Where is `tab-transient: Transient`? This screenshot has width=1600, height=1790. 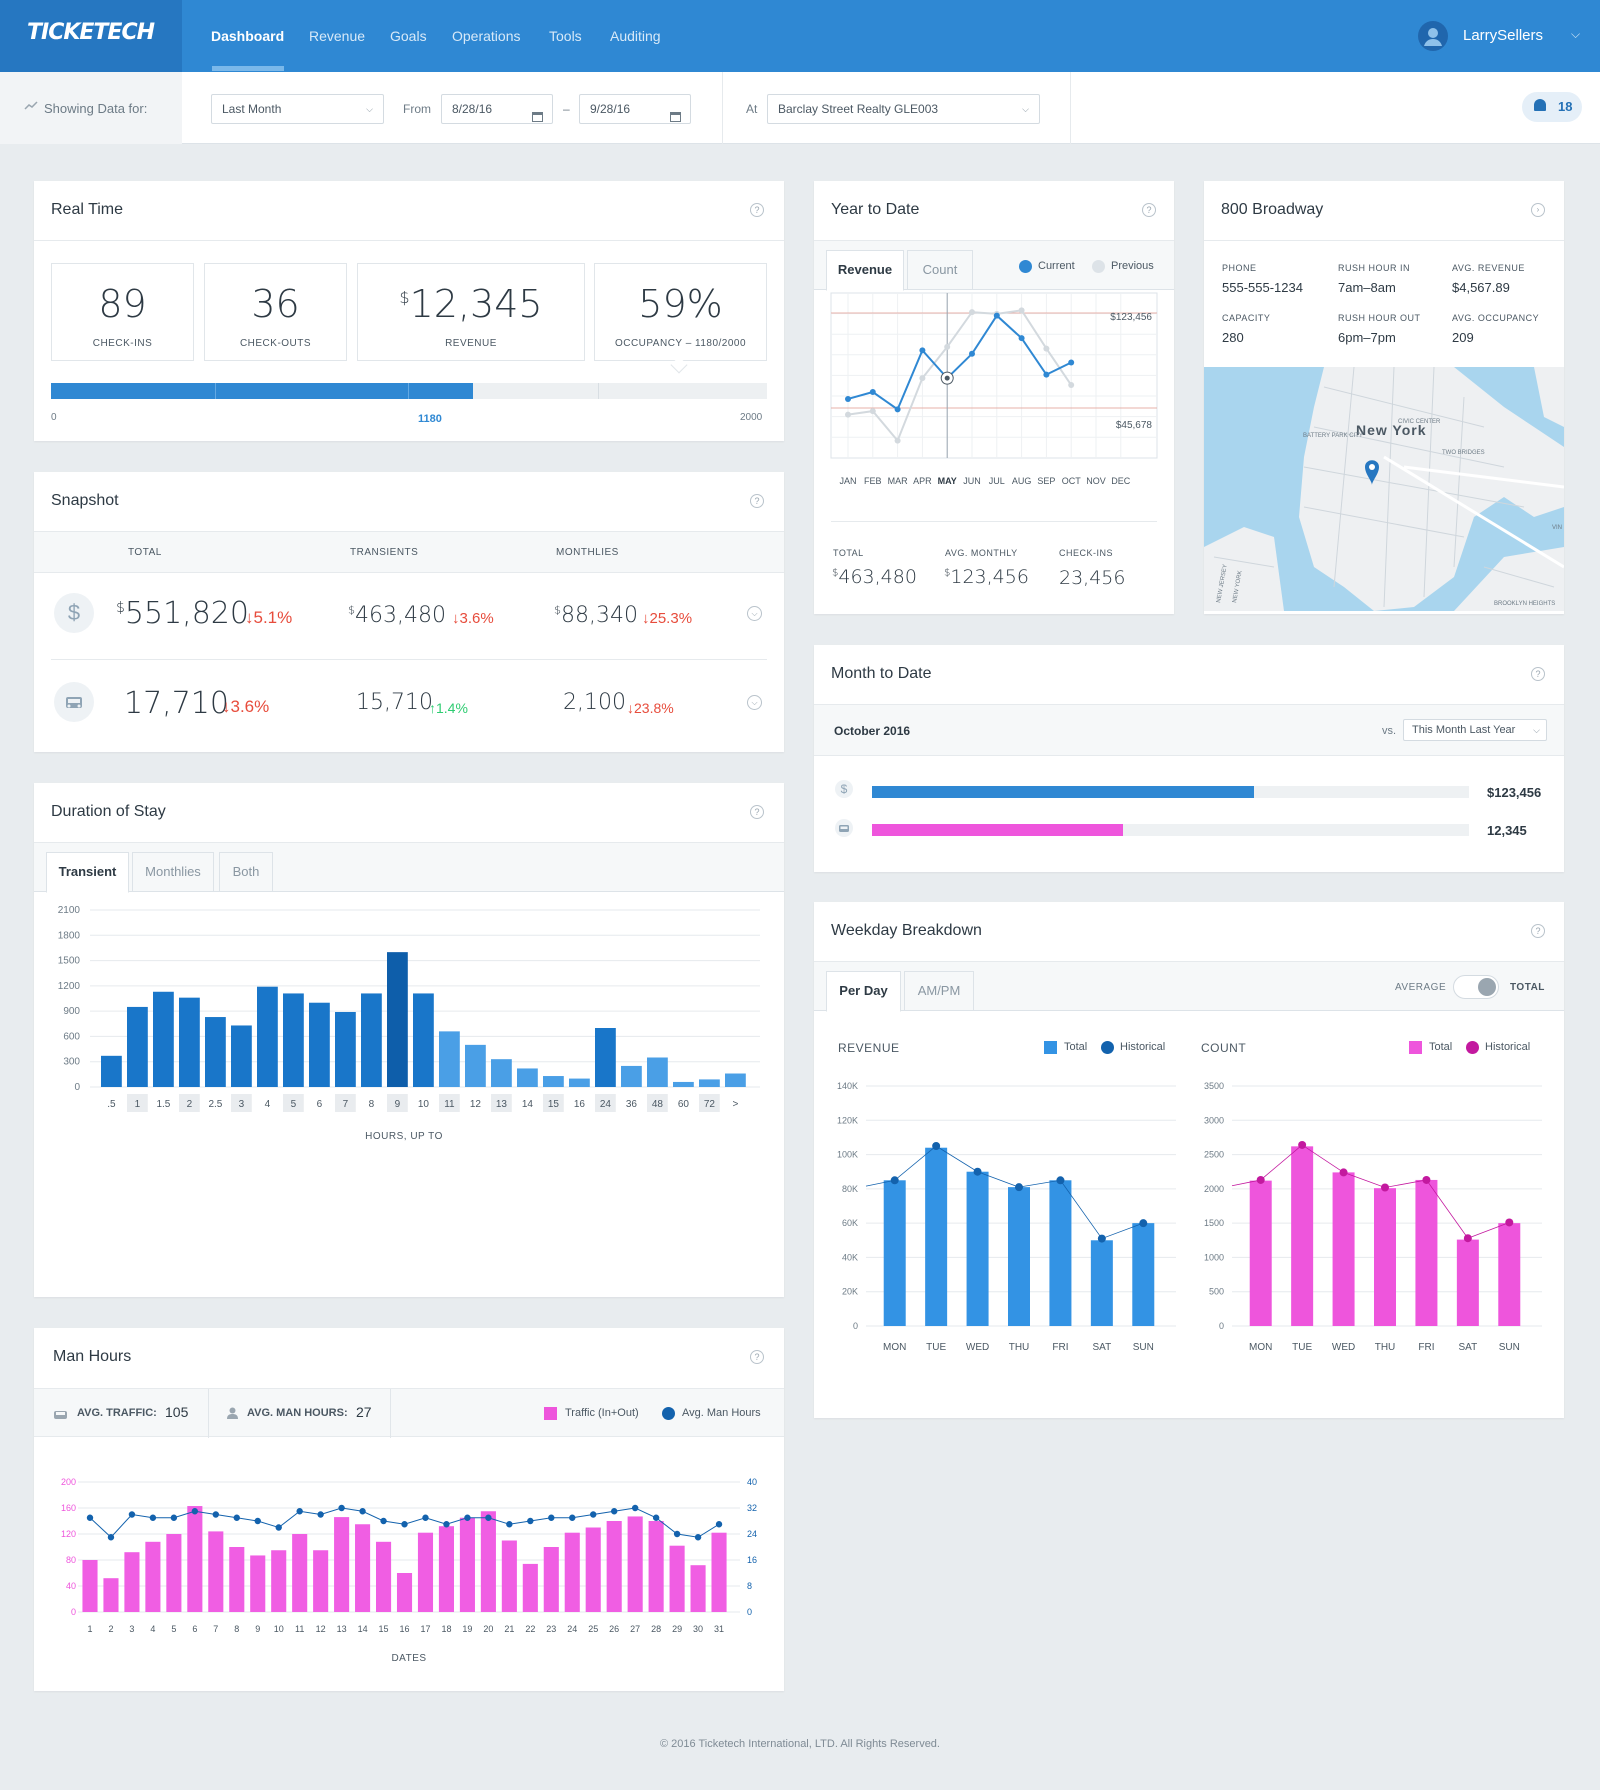 tab-transient: Transient is located at coordinates (87, 872).